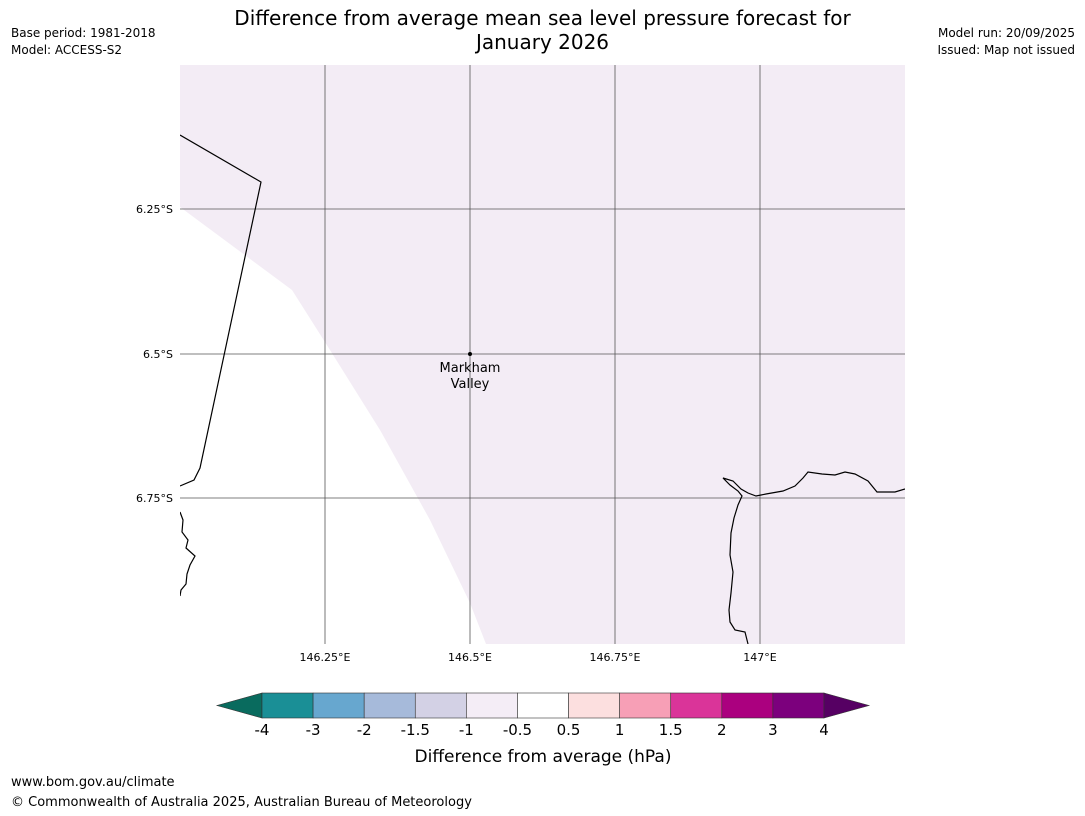  Describe the element at coordinates (325, 657) in the screenshot. I see `lon-label-146-25: 146.25°E` at that location.